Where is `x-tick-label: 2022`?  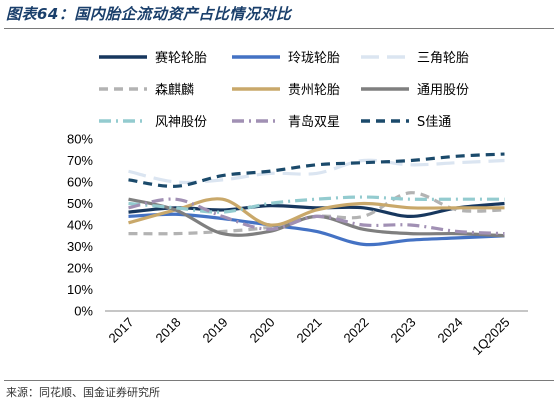 x-tick-label: 2022 is located at coordinates (356, 330).